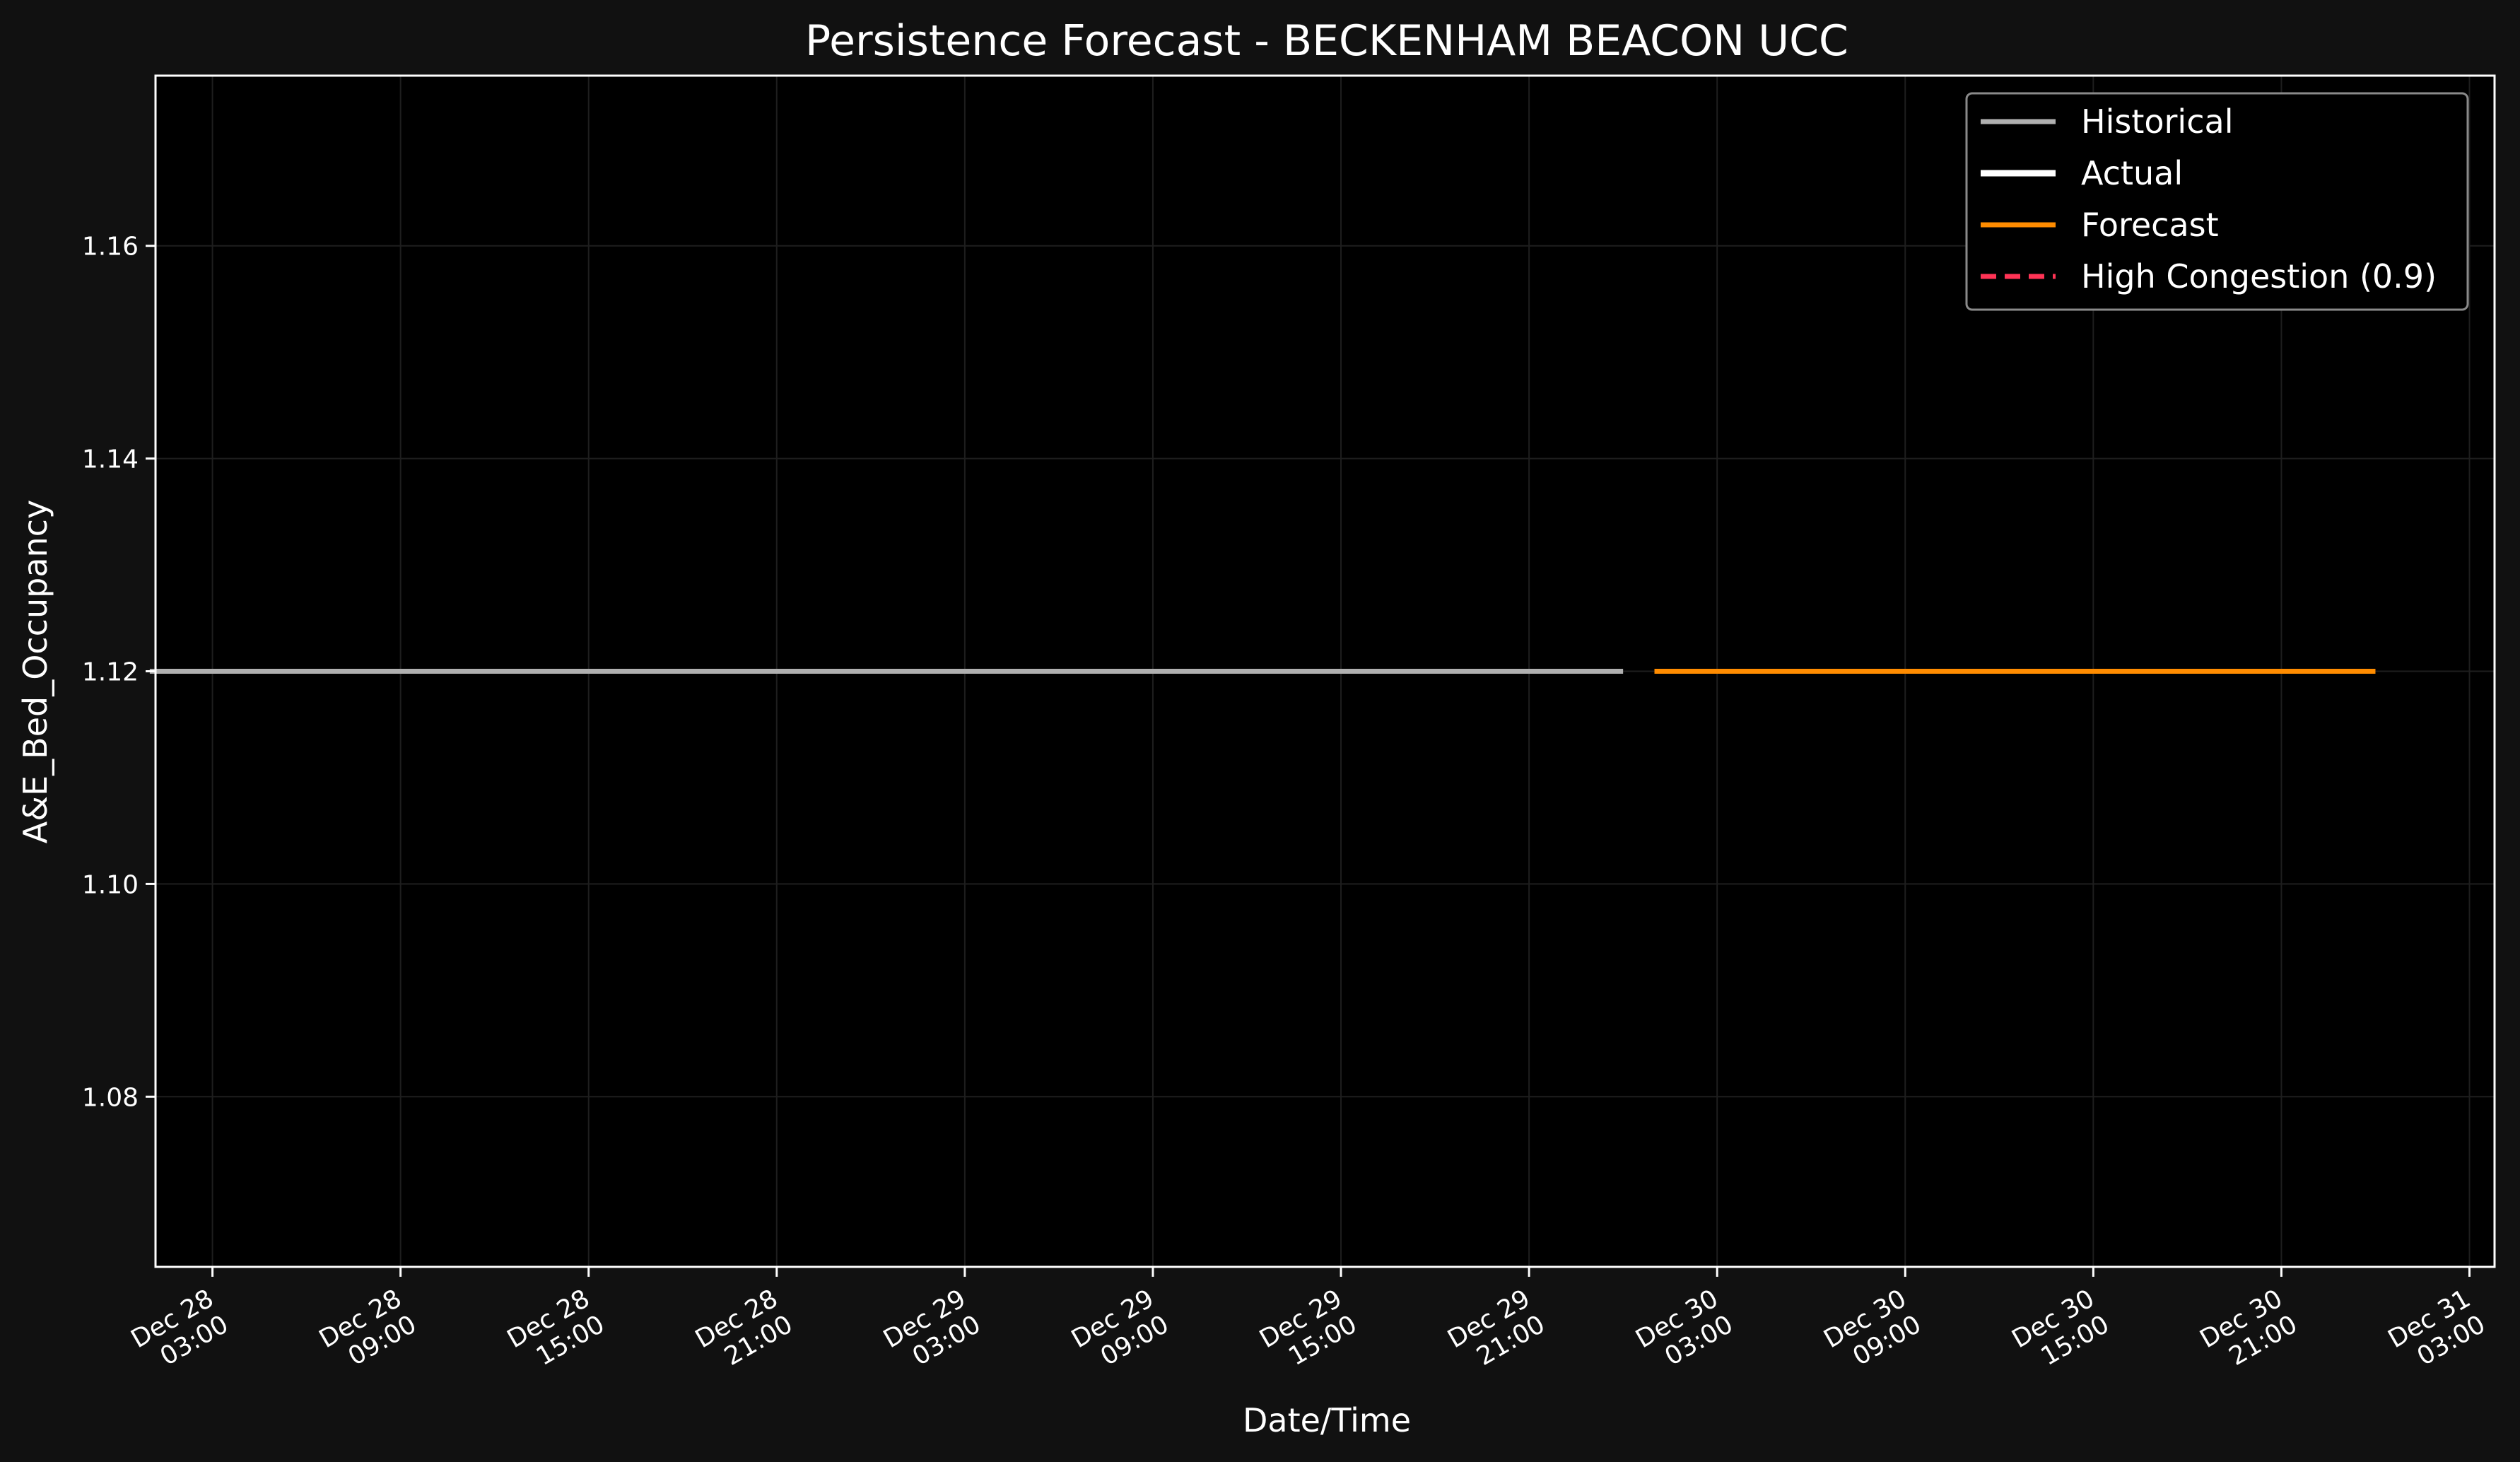 This screenshot has width=2520, height=1462. Describe the element at coordinates (110, 247) in the screenshot. I see `y-tick-label: 1.16` at that location.